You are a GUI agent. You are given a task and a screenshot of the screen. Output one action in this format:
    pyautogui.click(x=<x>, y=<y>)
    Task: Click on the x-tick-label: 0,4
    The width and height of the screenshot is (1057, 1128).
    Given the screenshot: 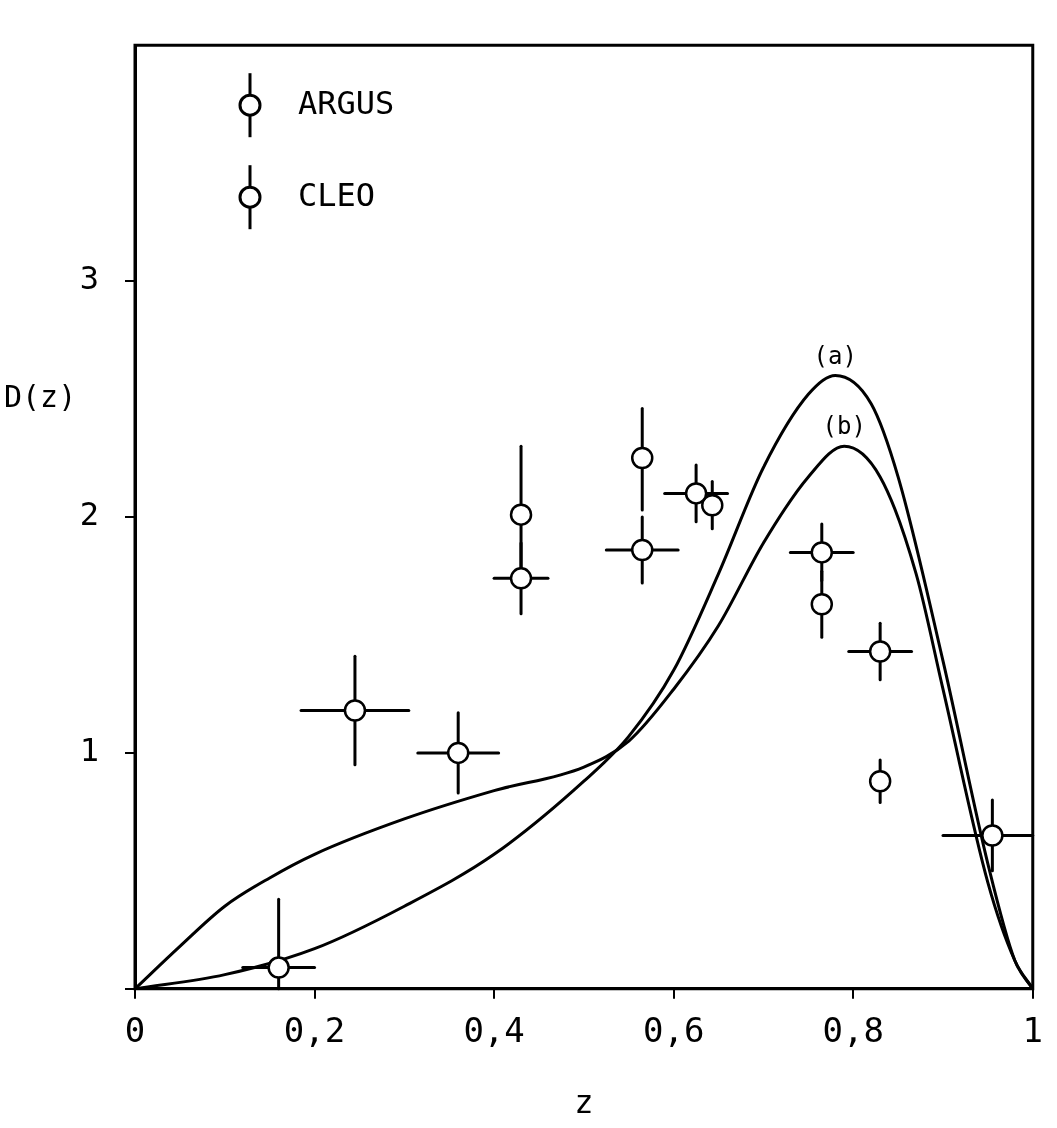 What is the action you would take?
    pyautogui.click(x=494, y=1030)
    